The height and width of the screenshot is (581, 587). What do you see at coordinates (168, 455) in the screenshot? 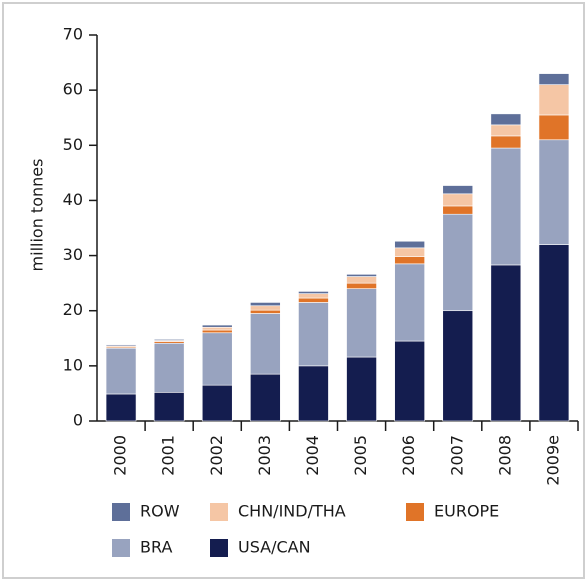
I see `x-tick-label: 2001` at bounding box center [168, 455].